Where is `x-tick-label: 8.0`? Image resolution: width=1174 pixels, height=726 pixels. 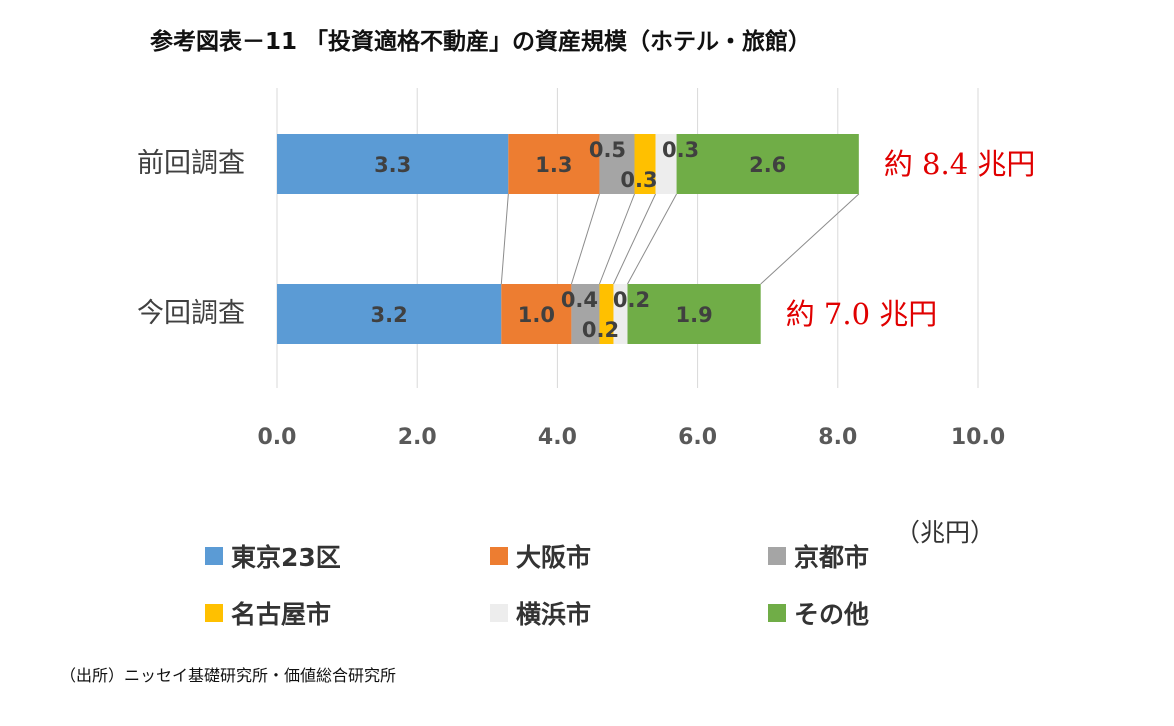
x-tick-label: 8.0 is located at coordinates (837, 437).